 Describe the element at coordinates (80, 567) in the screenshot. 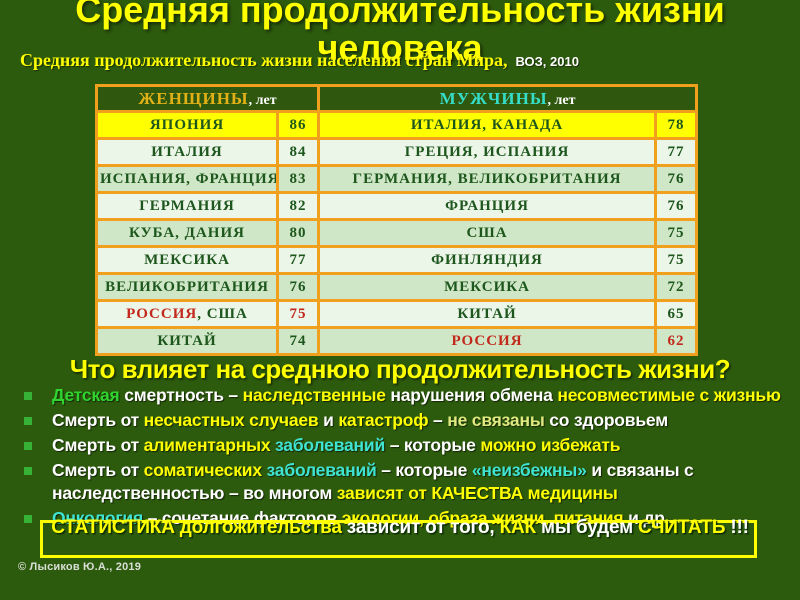

I see `copyright-note: © Лысиков Ю.А., 2019` at that location.